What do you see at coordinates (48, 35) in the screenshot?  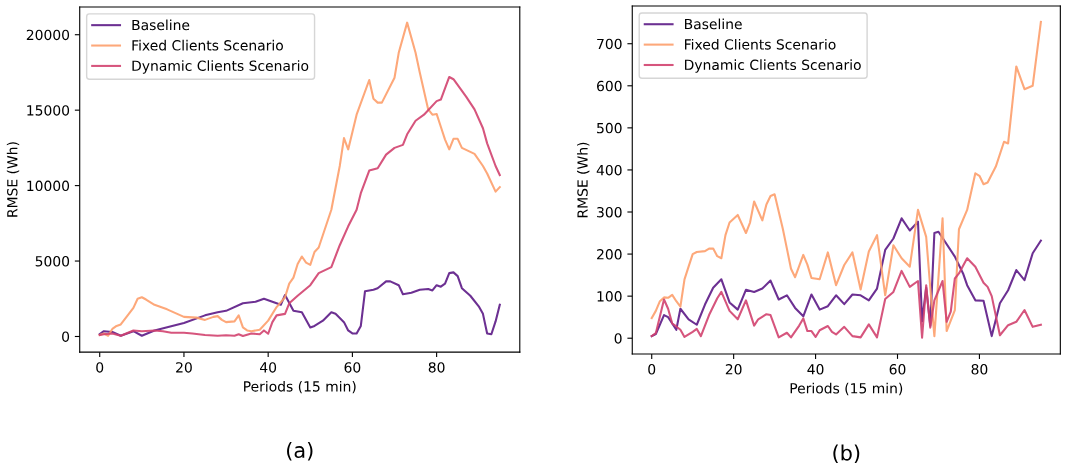 I see `y-tick-label: 20000` at bounding box center [48, 35].